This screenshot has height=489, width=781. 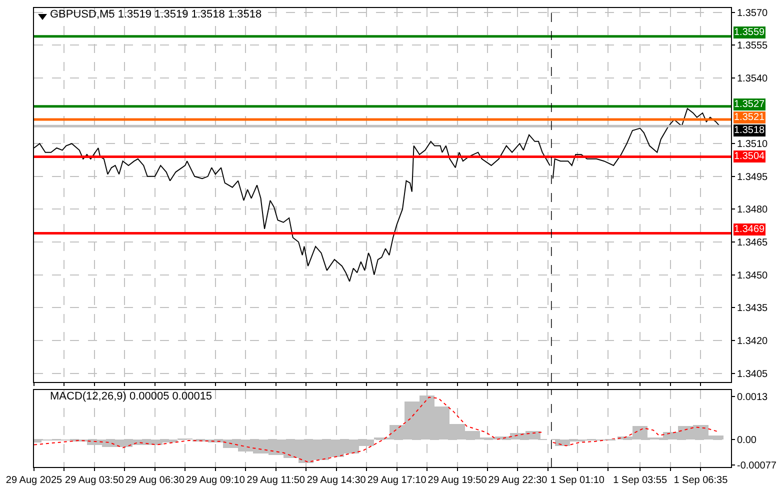 I want to click on y-tick-label: -0.00077, so click(x=757, y=466).